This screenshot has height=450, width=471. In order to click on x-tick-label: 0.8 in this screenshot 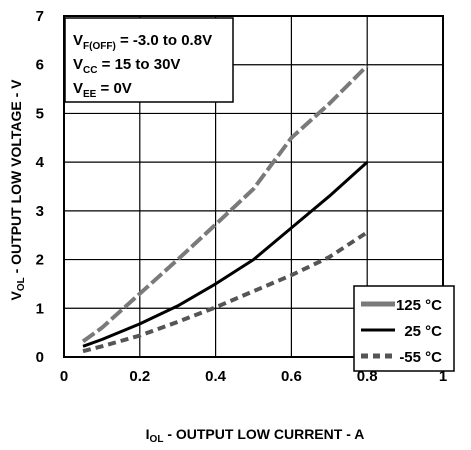, I will do `click(367, 376)`.